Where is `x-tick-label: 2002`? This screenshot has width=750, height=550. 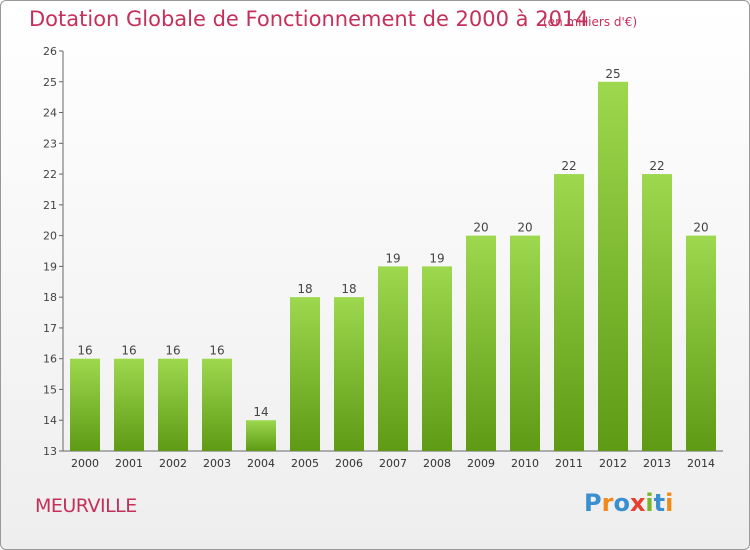
x-tick-label: 2002 is located at coordinates (173, 463).